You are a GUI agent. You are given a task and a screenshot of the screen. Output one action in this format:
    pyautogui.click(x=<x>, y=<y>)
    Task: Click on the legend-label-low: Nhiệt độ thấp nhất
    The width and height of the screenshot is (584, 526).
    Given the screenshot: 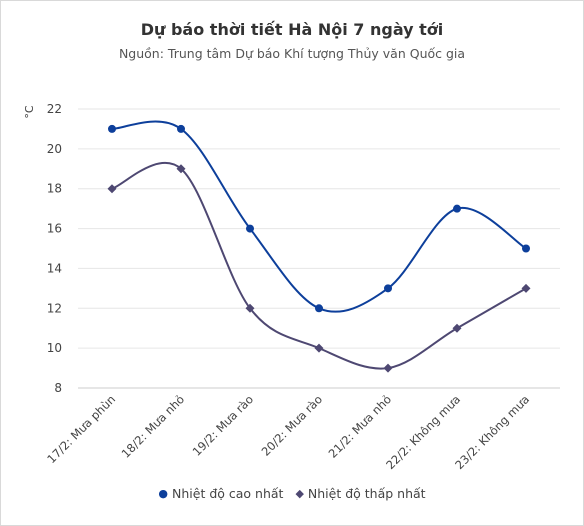 What is the action you would take?
    pyautogui.click(x=366, y=493)
    